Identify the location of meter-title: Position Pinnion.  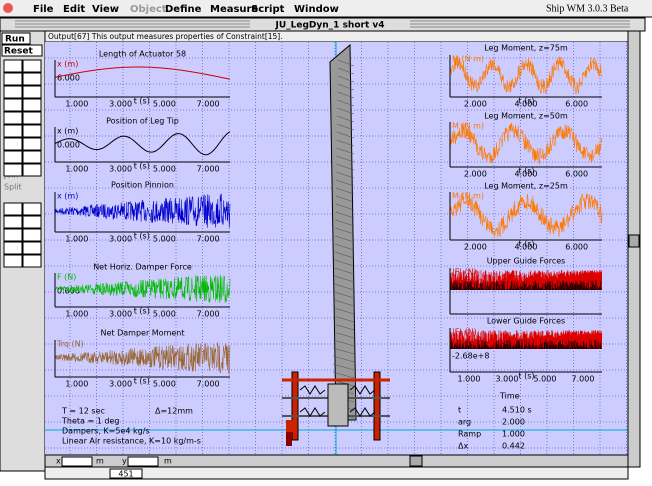
(142, 185).